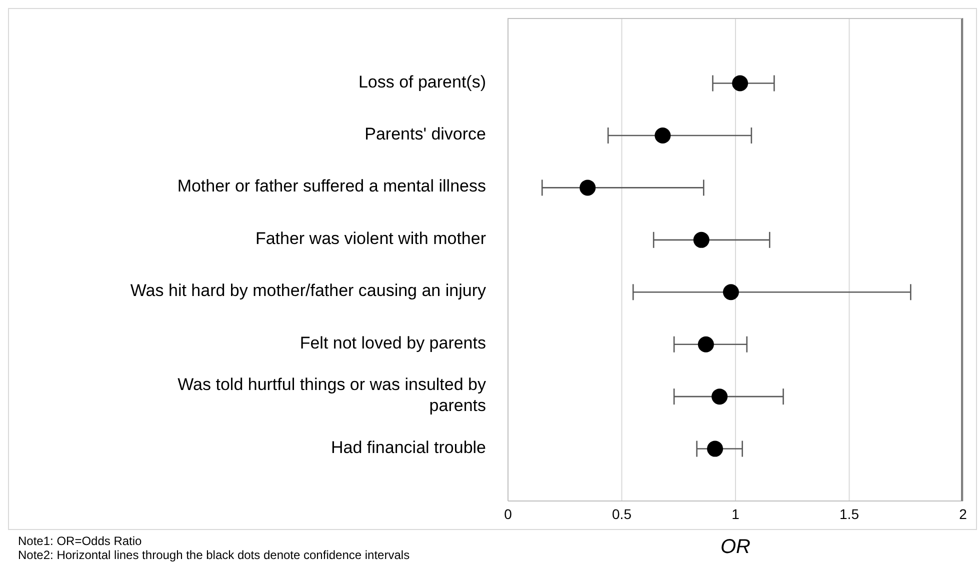 The image size is (979, 571). Describe the element at coordinates (736, 547) in the screenshot. I see `x-axis-title: OR` at that location.